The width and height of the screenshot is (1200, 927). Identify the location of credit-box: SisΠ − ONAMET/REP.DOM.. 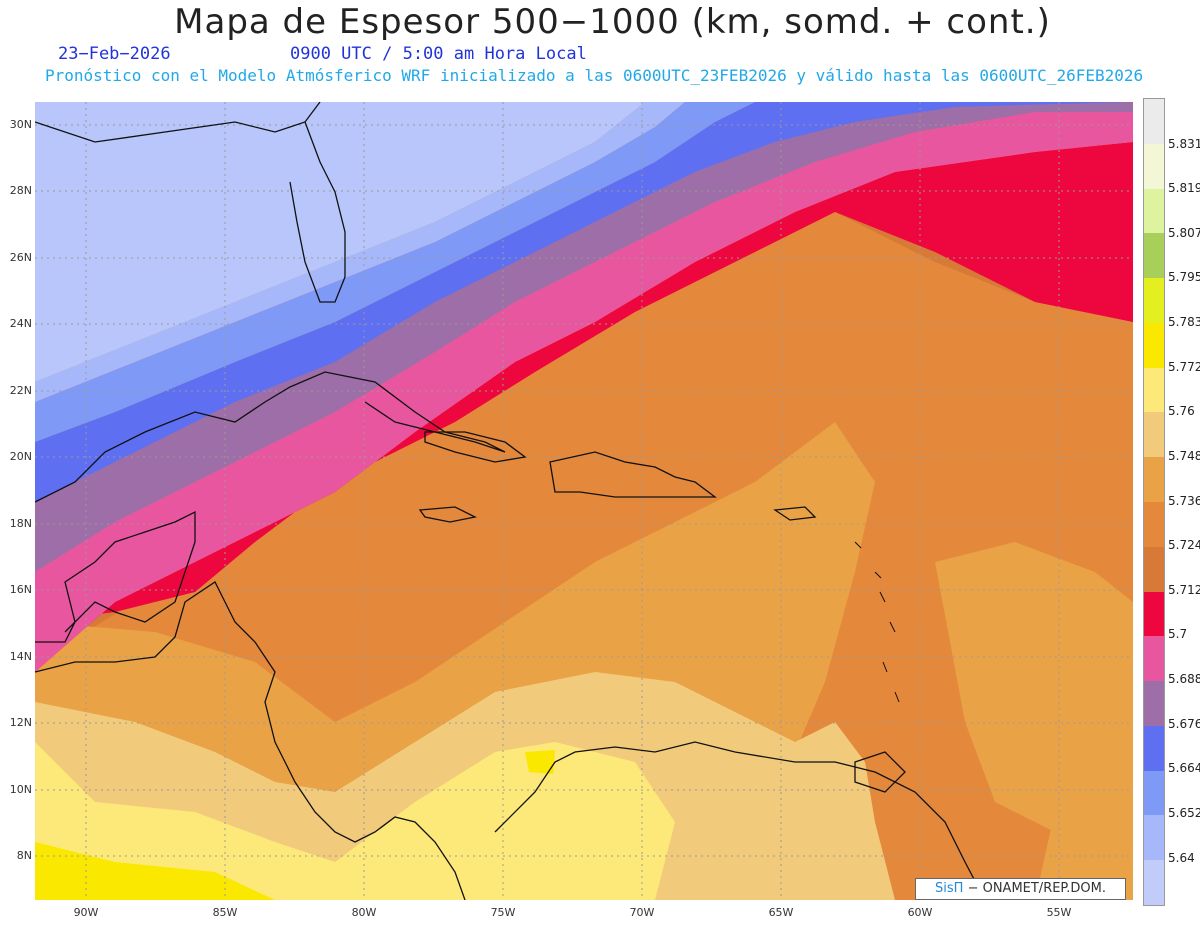
(1020, 889).